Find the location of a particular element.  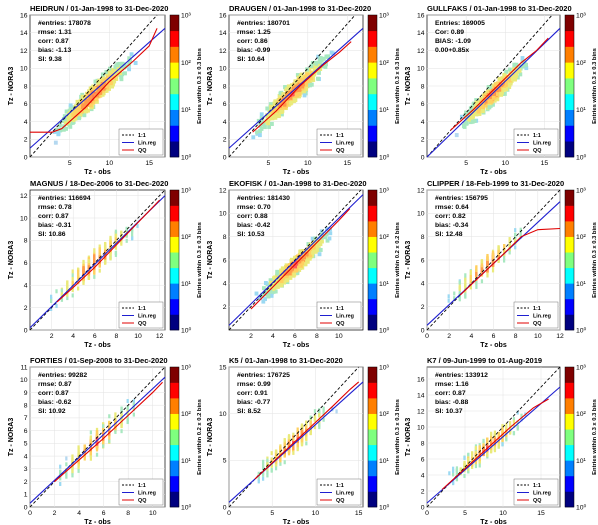

stat-line: 0.00+0.85x is located at coordinates (452, 50).